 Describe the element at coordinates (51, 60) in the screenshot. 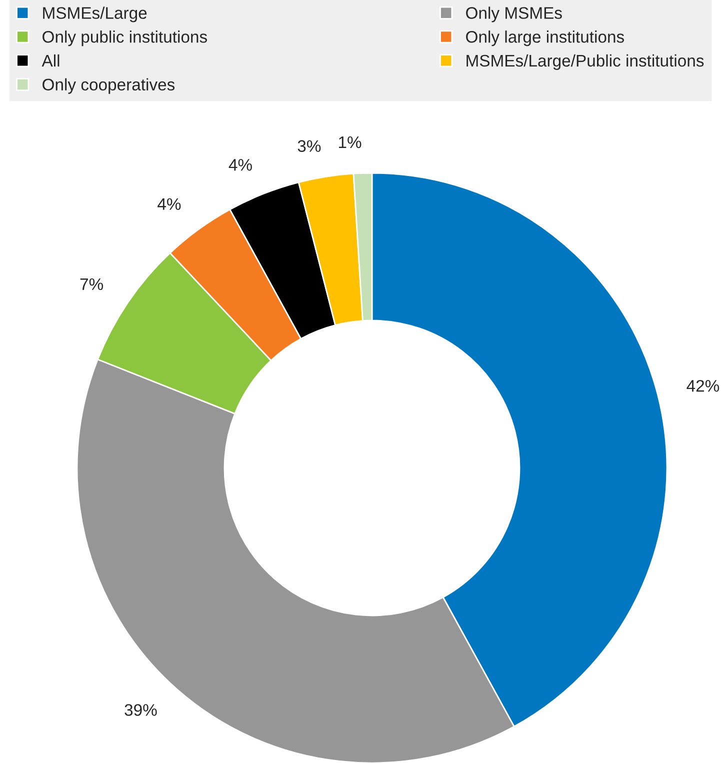

I see `legend-label: All` at that location.